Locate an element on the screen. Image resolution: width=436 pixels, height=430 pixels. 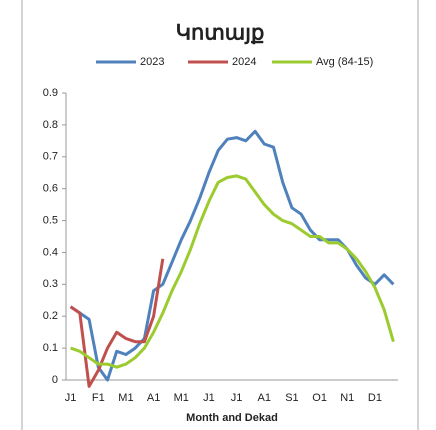
y-tick-label: 0.5 is located at coordinates (50, 220).